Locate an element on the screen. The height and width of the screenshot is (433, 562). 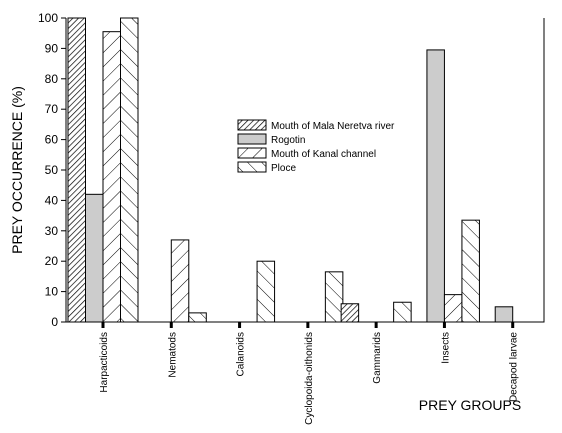
y-tick-label: 90 is located at coordinates (52, 48).